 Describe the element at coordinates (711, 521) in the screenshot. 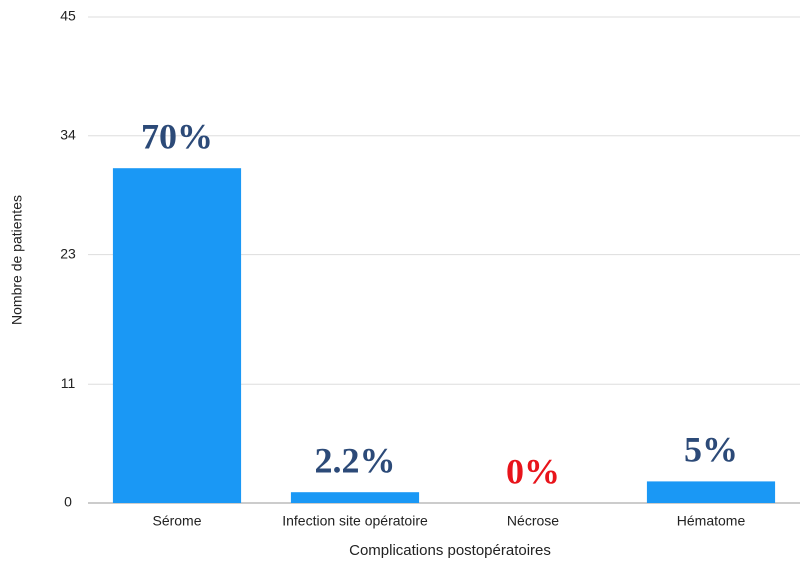

I see `x-tick-label: Hématome` at that location.